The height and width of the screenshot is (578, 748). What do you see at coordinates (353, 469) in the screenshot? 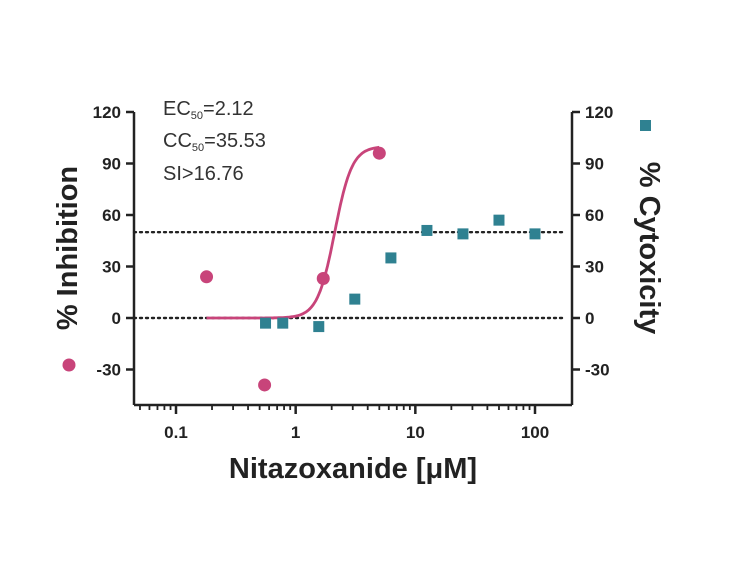
I see `x-axis-title: Nitazoxanide [μM]` at bounding box center [353, 469].